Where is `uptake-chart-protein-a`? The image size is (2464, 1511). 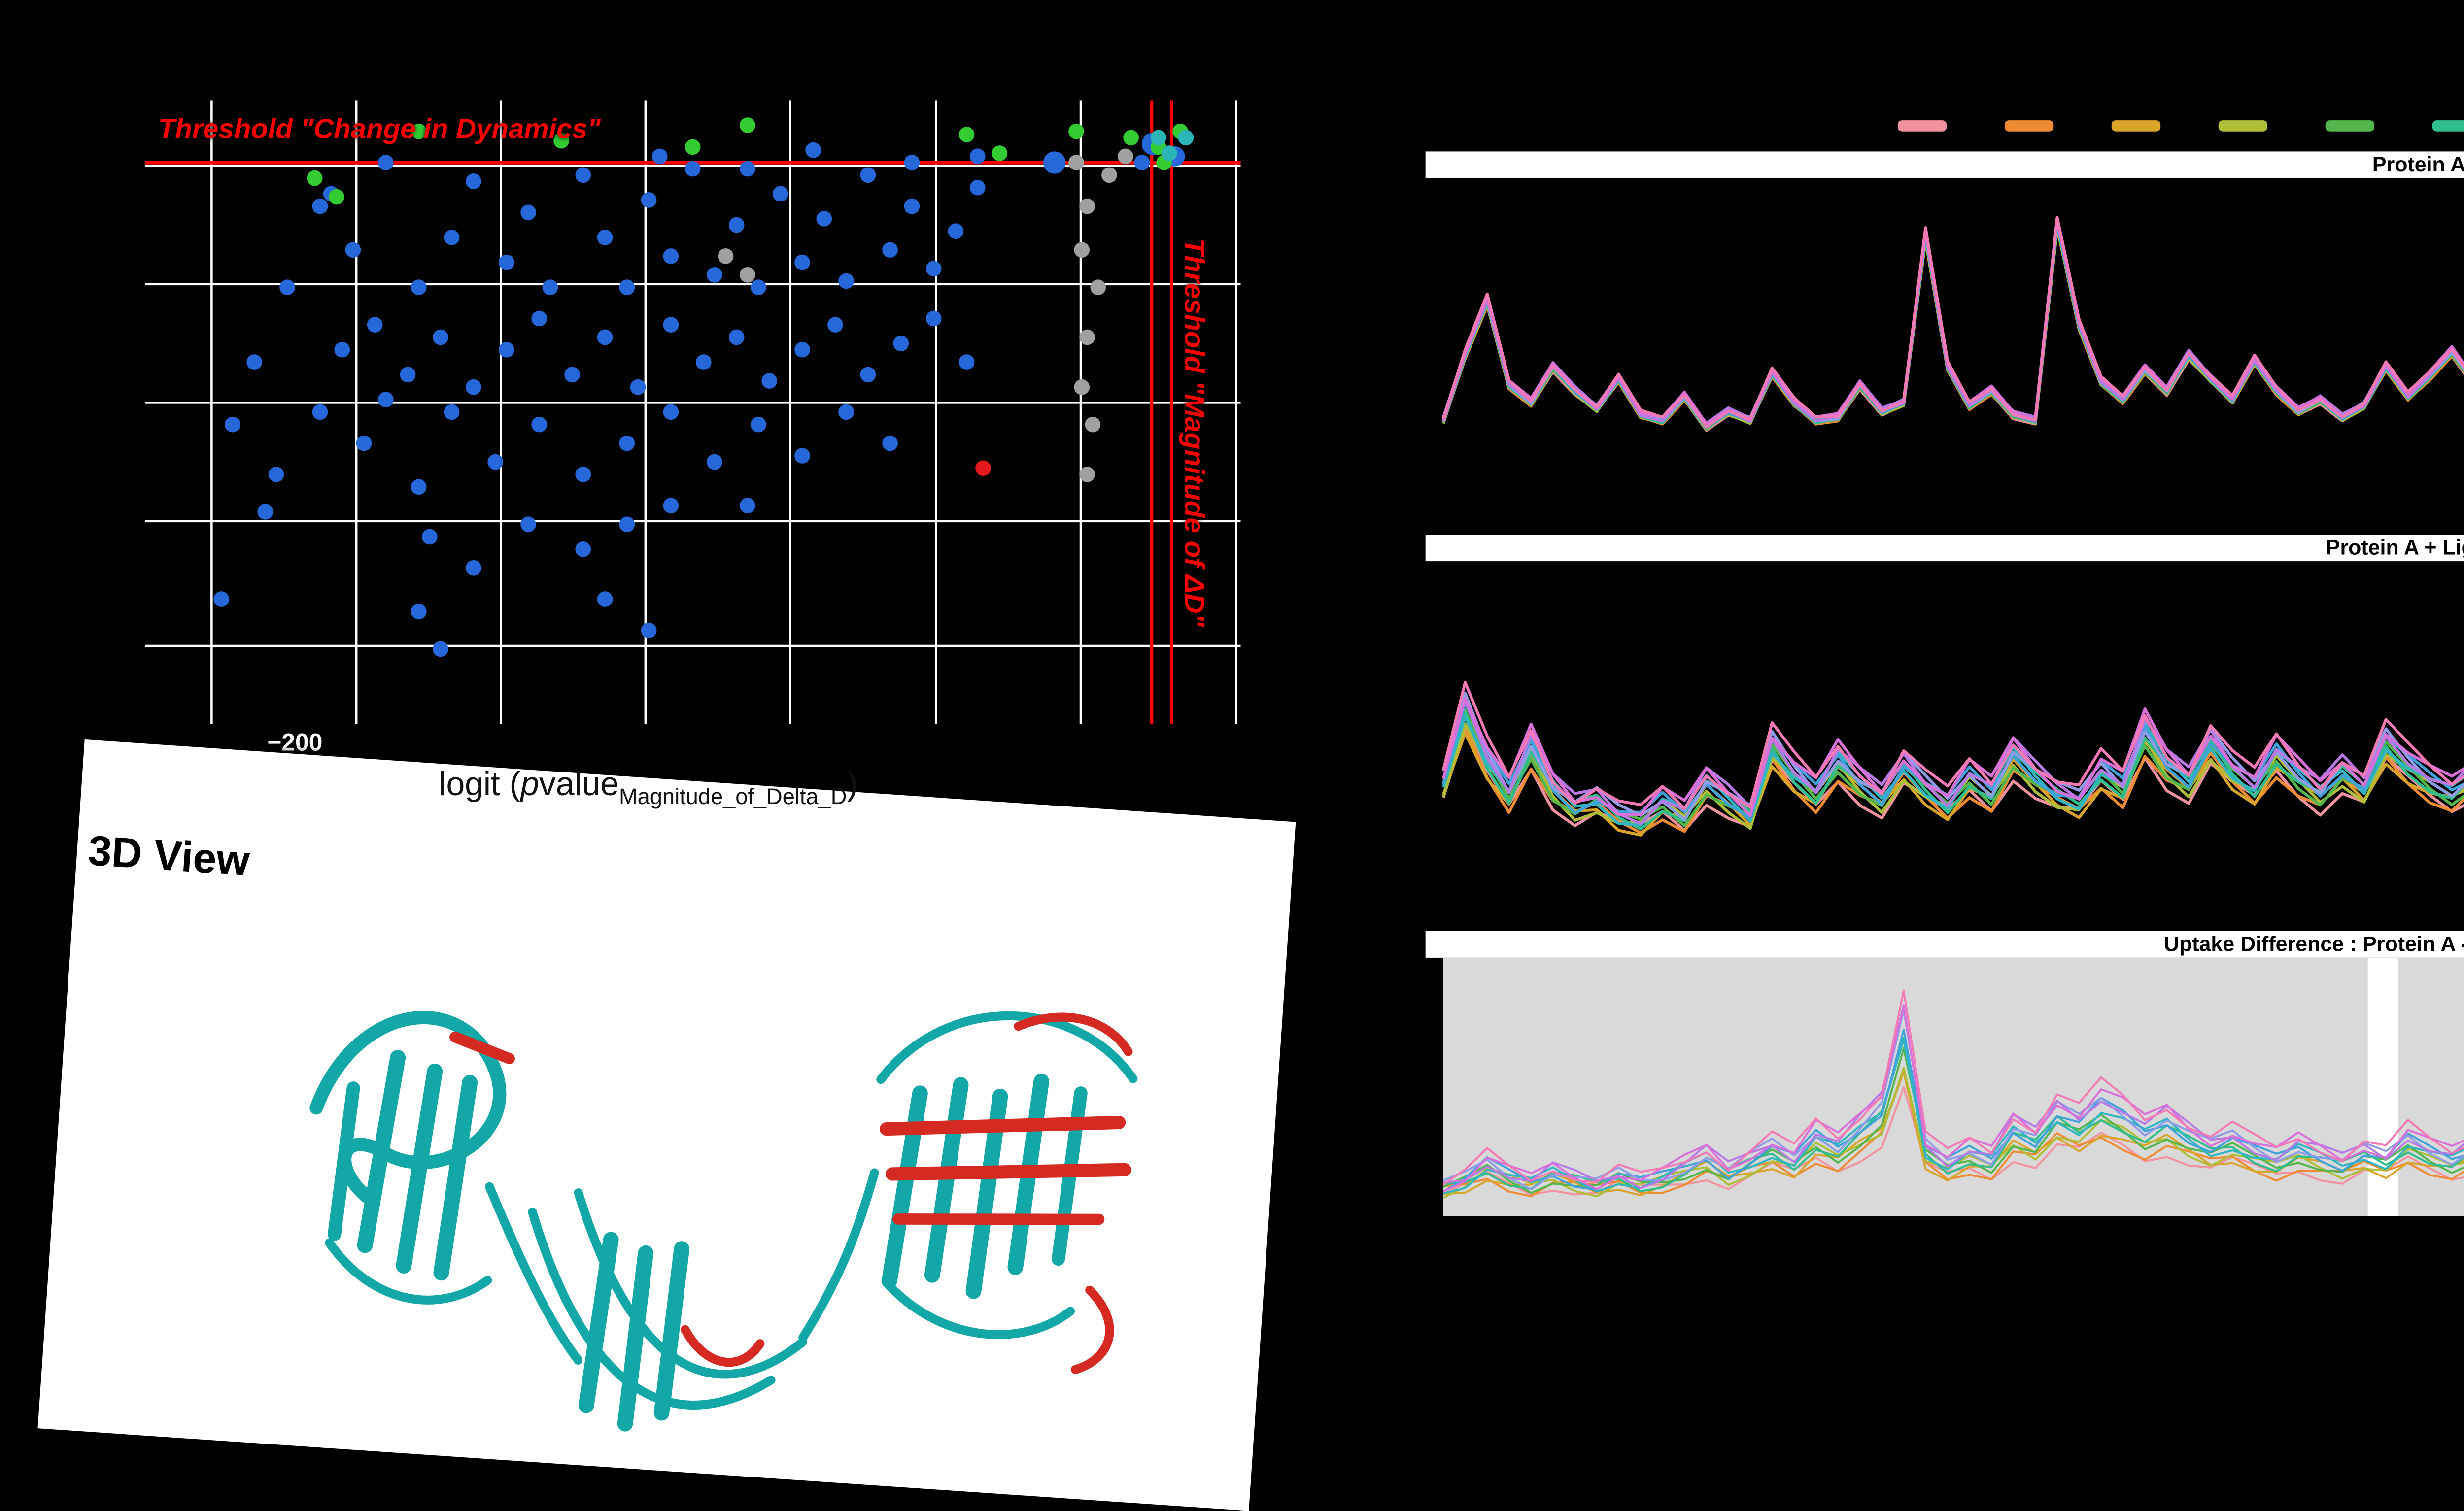 uptake-chart-protein-a is located at coordinates (1945, 351).